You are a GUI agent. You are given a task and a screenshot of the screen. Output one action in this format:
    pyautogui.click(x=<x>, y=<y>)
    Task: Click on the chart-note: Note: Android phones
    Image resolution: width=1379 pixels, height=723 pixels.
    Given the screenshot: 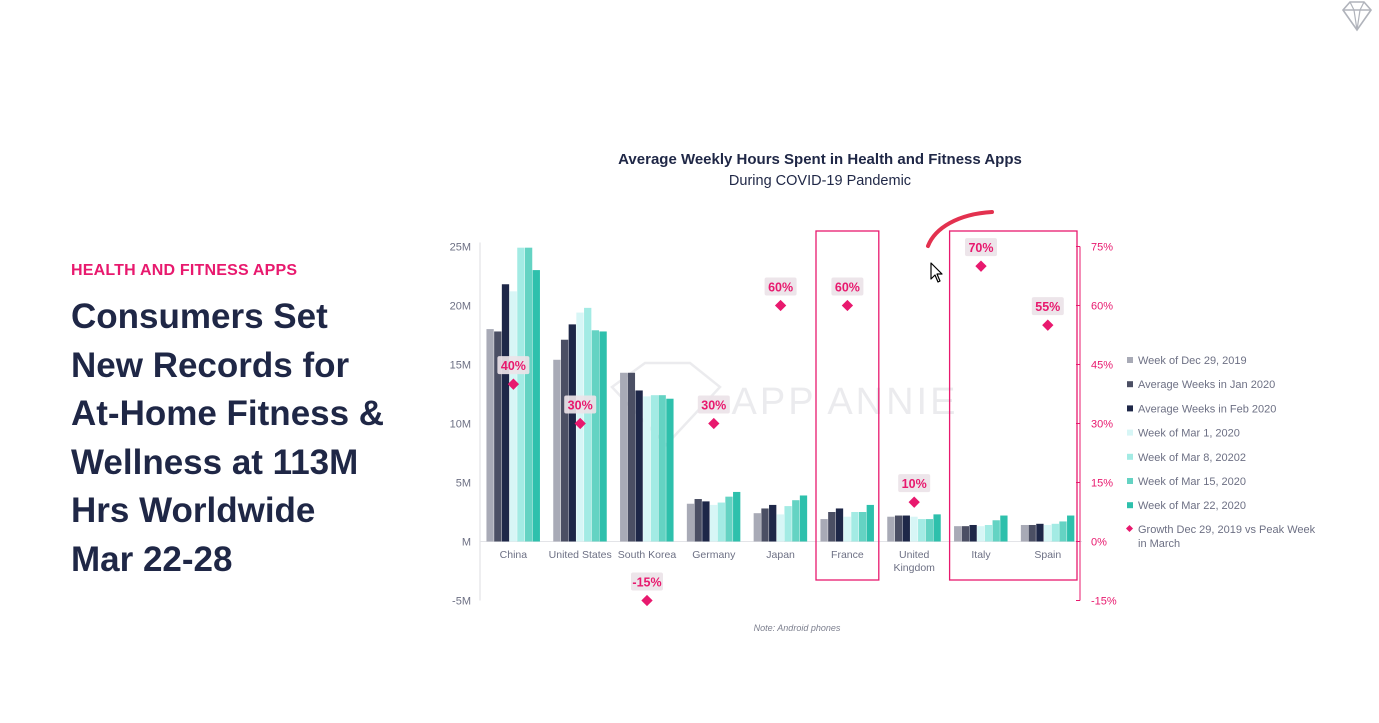 What is the action you would take?
    pyautogui.click(x=797, y=628)
    